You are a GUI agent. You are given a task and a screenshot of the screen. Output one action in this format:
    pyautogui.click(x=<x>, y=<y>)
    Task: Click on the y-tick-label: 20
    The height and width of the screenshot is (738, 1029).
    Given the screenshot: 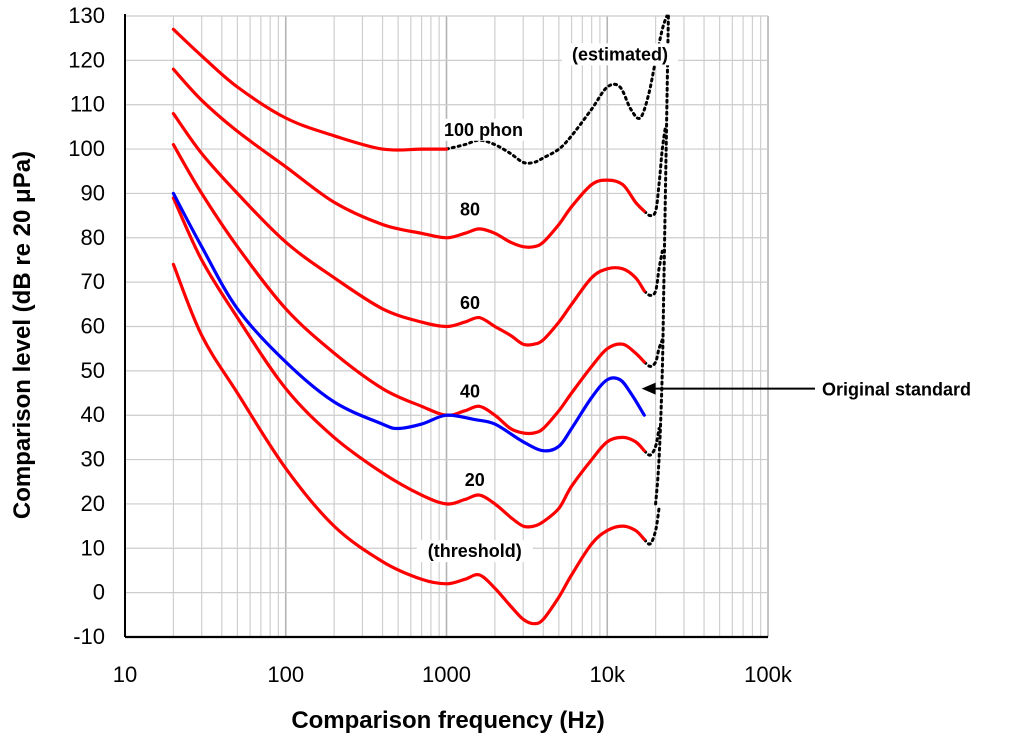 What is the action you would take?
    pyautogui.click(x=93, y=503)
    